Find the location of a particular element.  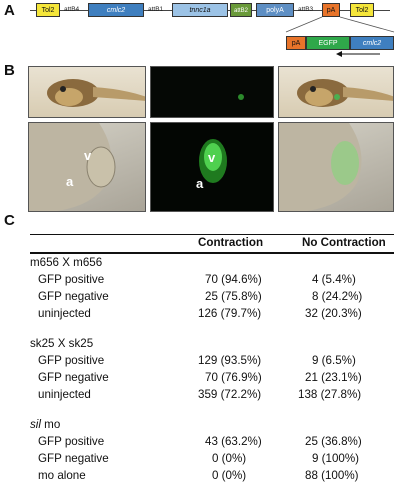

col-header-contraction: Contraction is located at coordinates (231, 242).